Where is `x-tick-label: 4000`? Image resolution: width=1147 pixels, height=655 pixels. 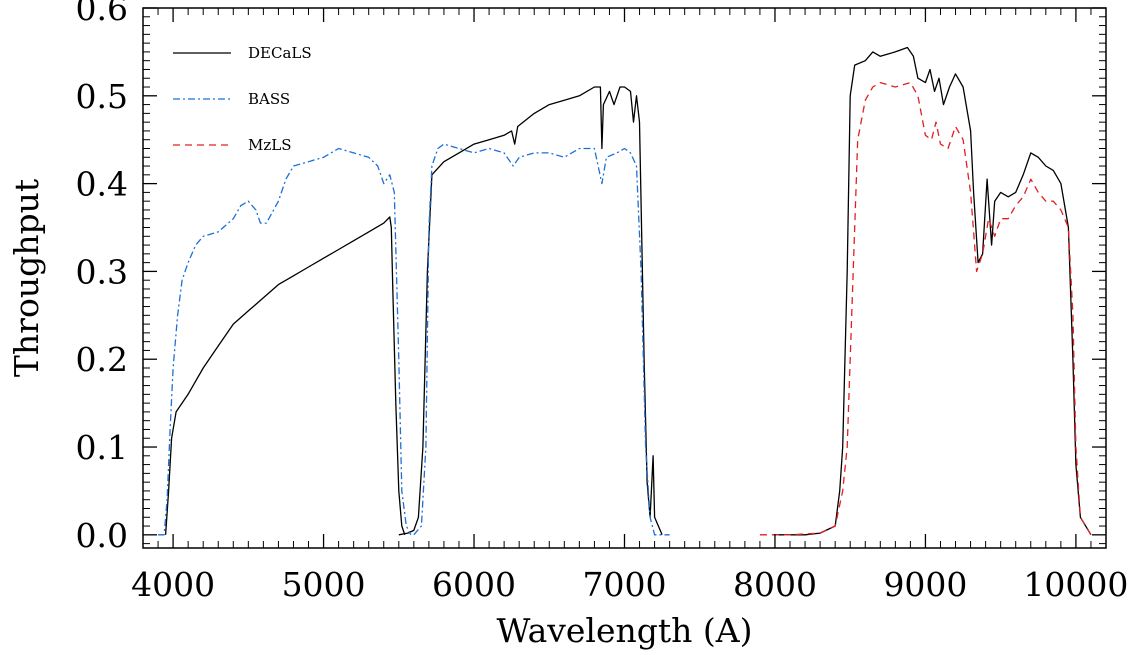 x-tick-label: 4000 is located at coordinates (173, 584).